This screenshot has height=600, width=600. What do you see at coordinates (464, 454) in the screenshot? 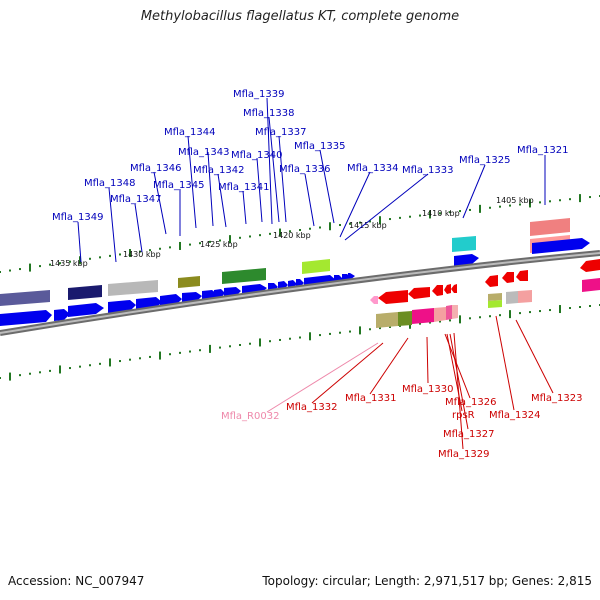
I see `gene-label: Mfla_1329` at bounding box center [464, 454].